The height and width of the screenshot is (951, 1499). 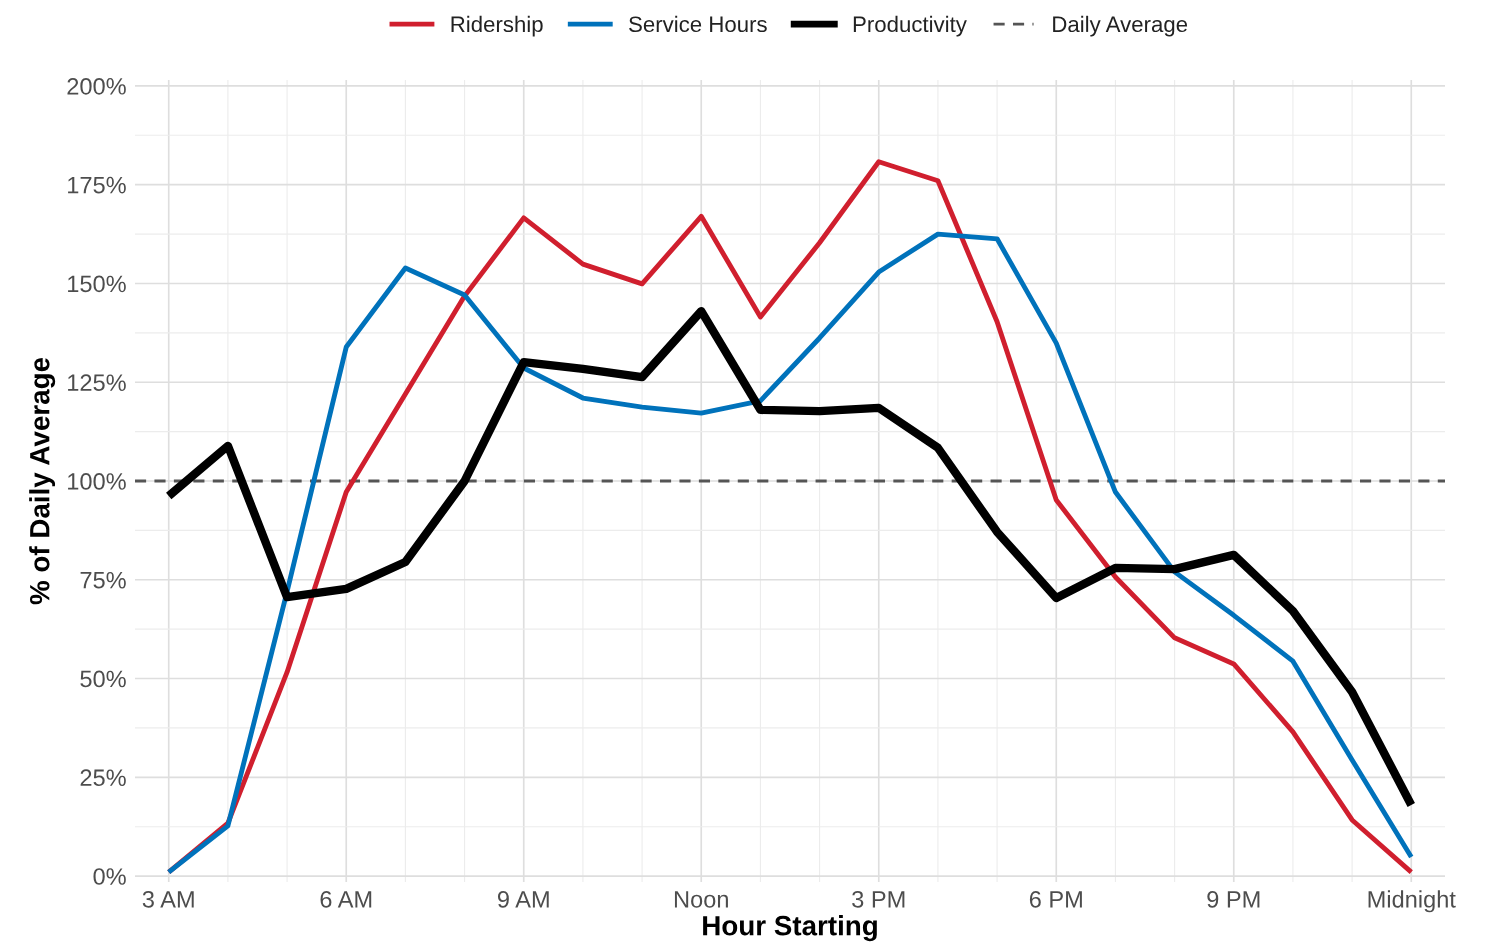 I want to click on y-tick-label: 125%, so click(x=97, y=383).